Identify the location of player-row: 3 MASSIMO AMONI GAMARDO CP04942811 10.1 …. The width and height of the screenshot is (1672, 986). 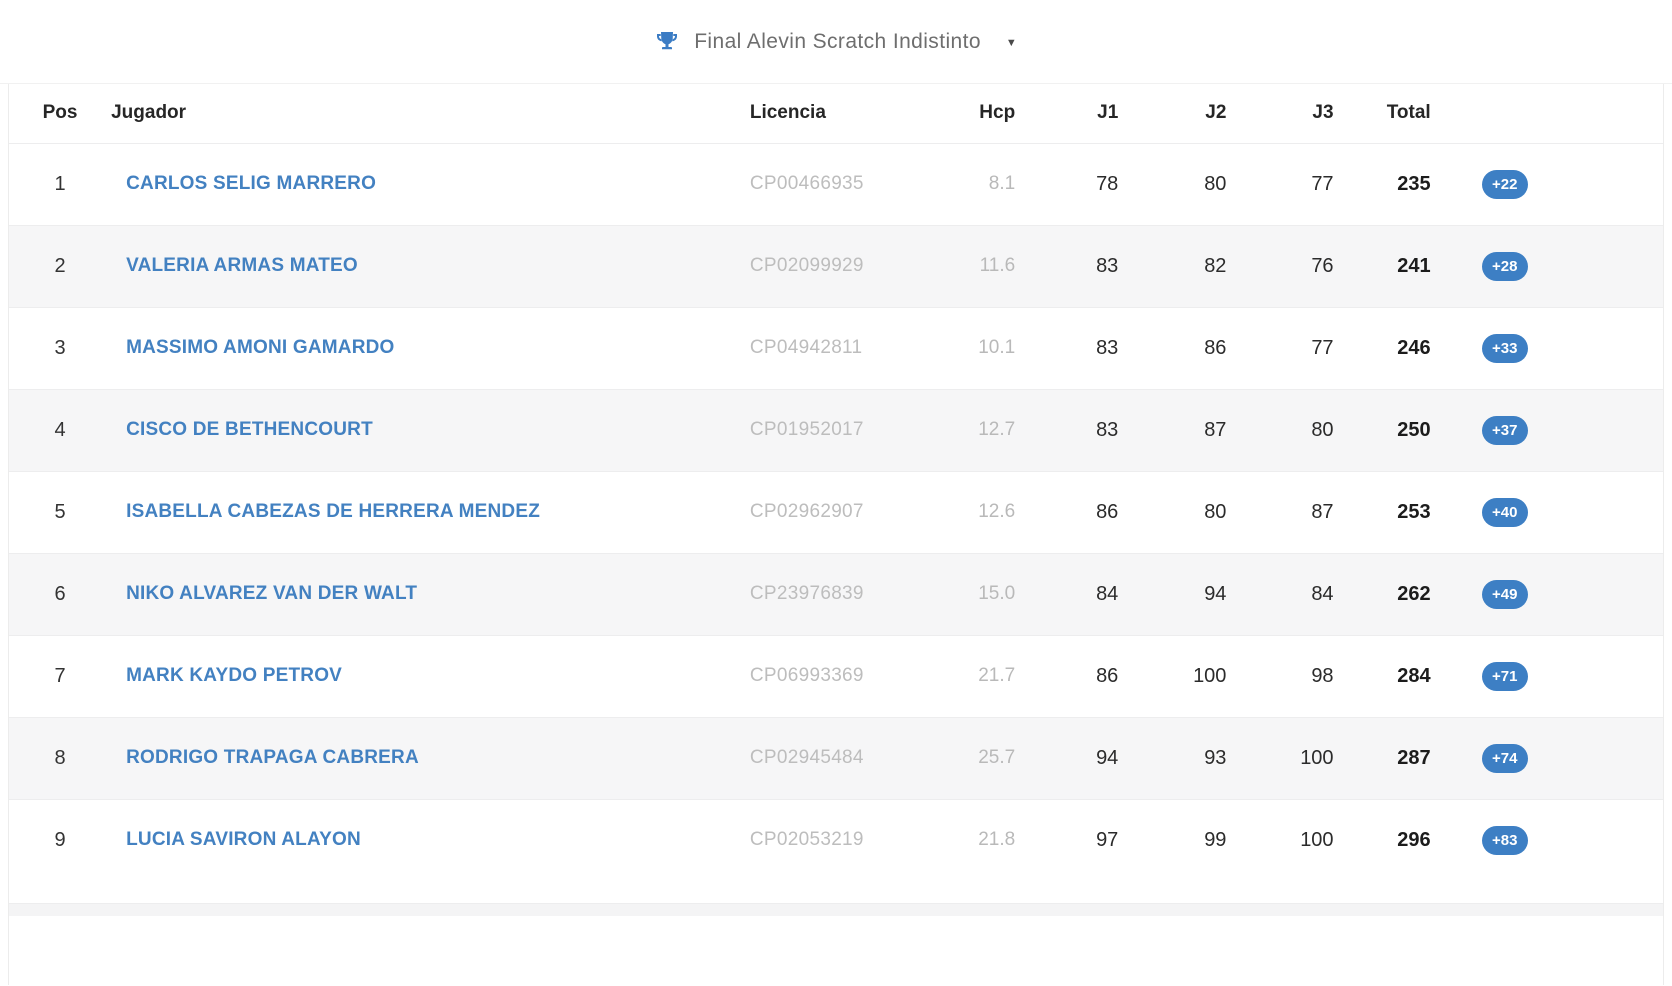
(836, 348).